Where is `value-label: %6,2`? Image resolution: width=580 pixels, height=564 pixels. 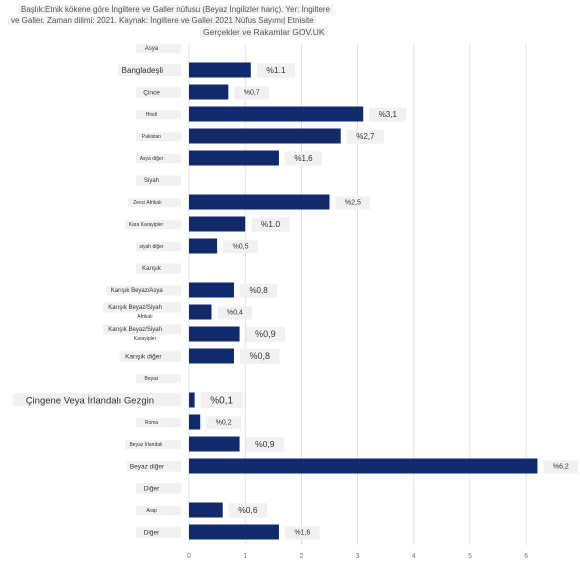 value-label: %6,2 is located at coordinates (561, 466).